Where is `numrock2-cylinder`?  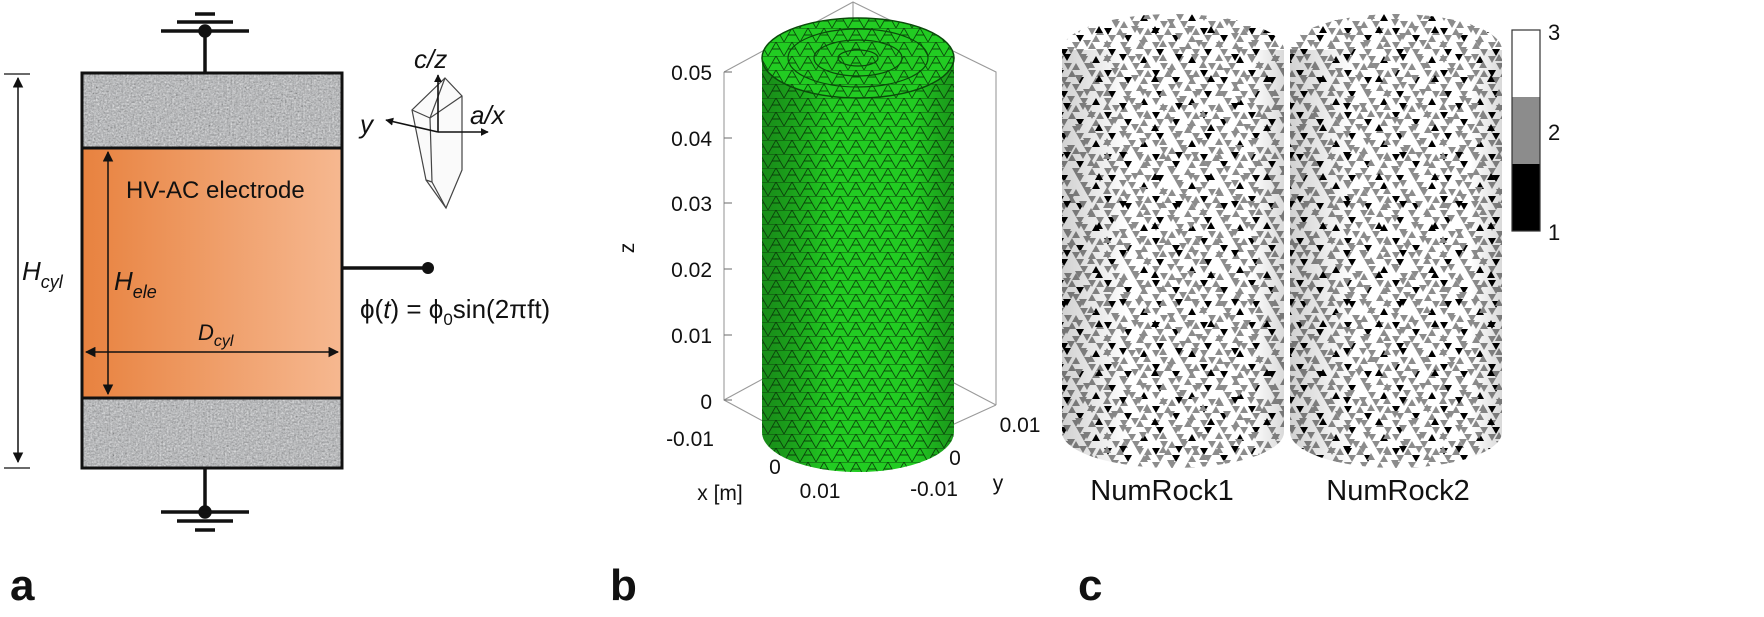
numrock2-cylinder is located at coordinates (1396, 241).